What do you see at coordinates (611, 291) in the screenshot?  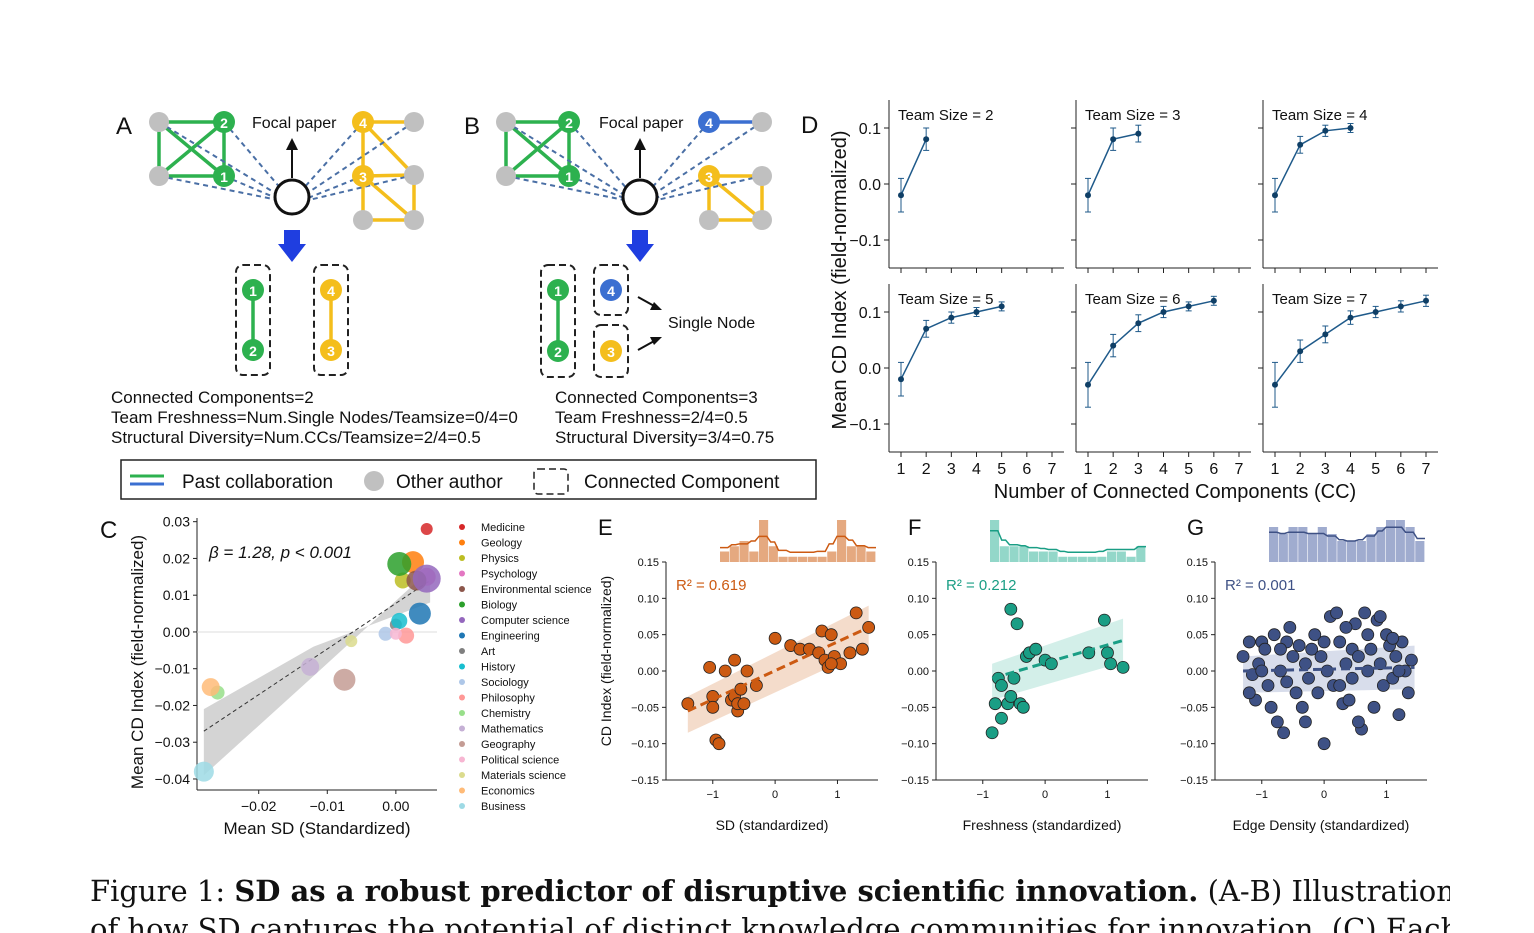 I see `svg-text: 4` at bounding box center [611, 291].